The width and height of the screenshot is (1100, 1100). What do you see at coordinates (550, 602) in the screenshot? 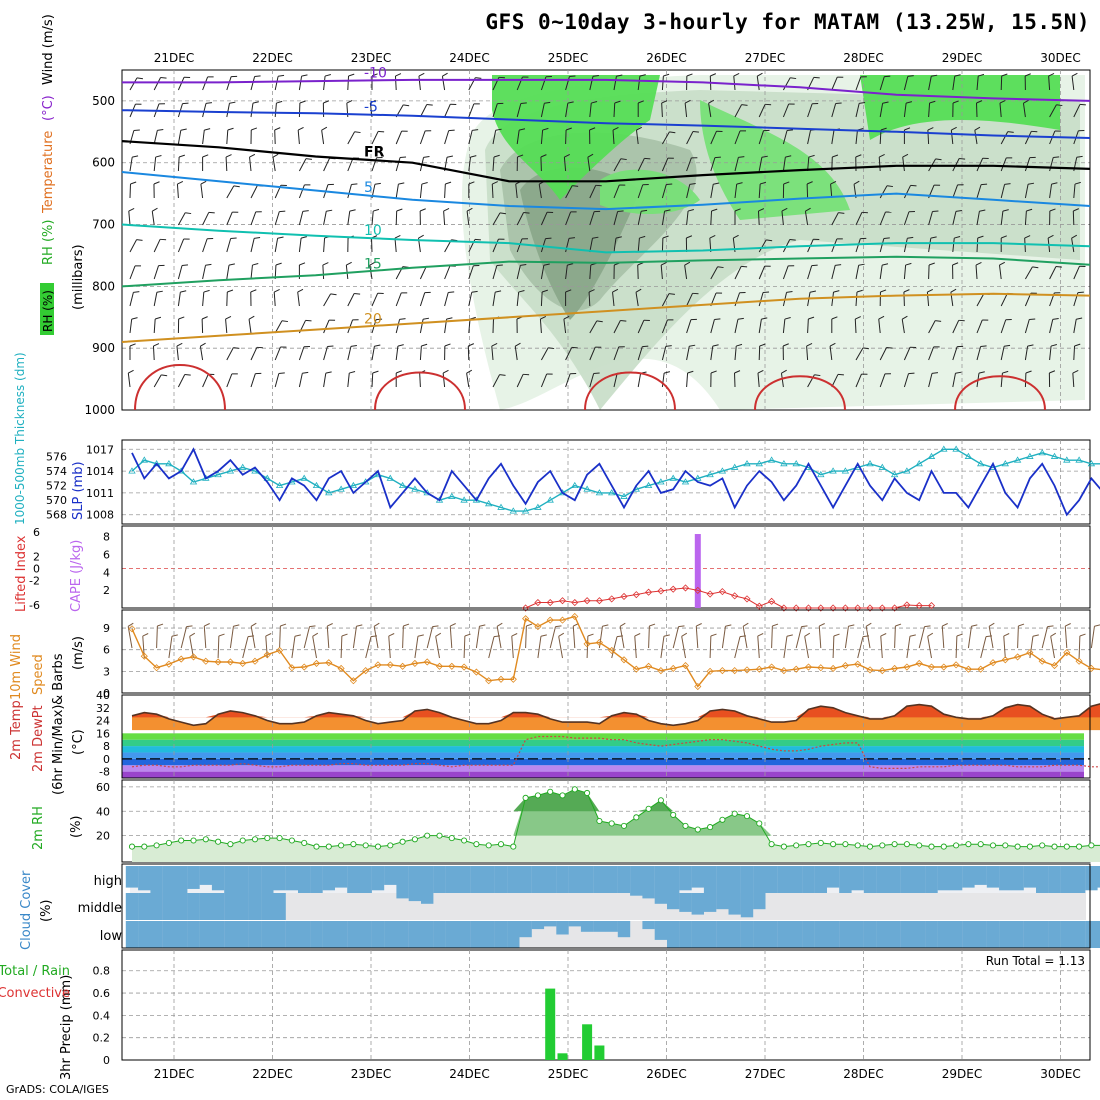
I see `li-marker` at bounding box center [550, 602].